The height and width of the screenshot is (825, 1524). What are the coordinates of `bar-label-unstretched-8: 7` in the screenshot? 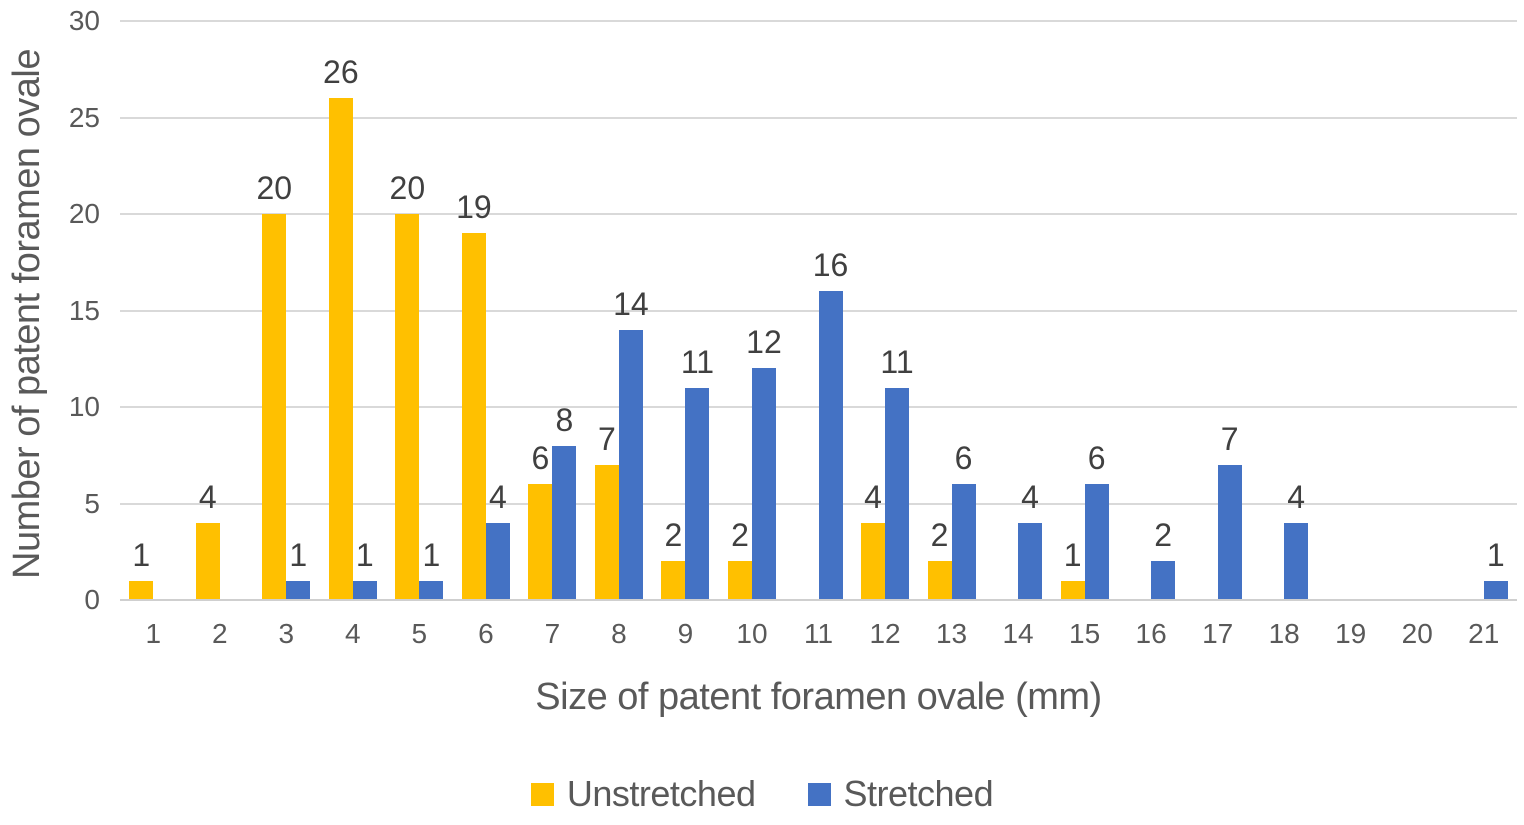 It's located at (607, 438).